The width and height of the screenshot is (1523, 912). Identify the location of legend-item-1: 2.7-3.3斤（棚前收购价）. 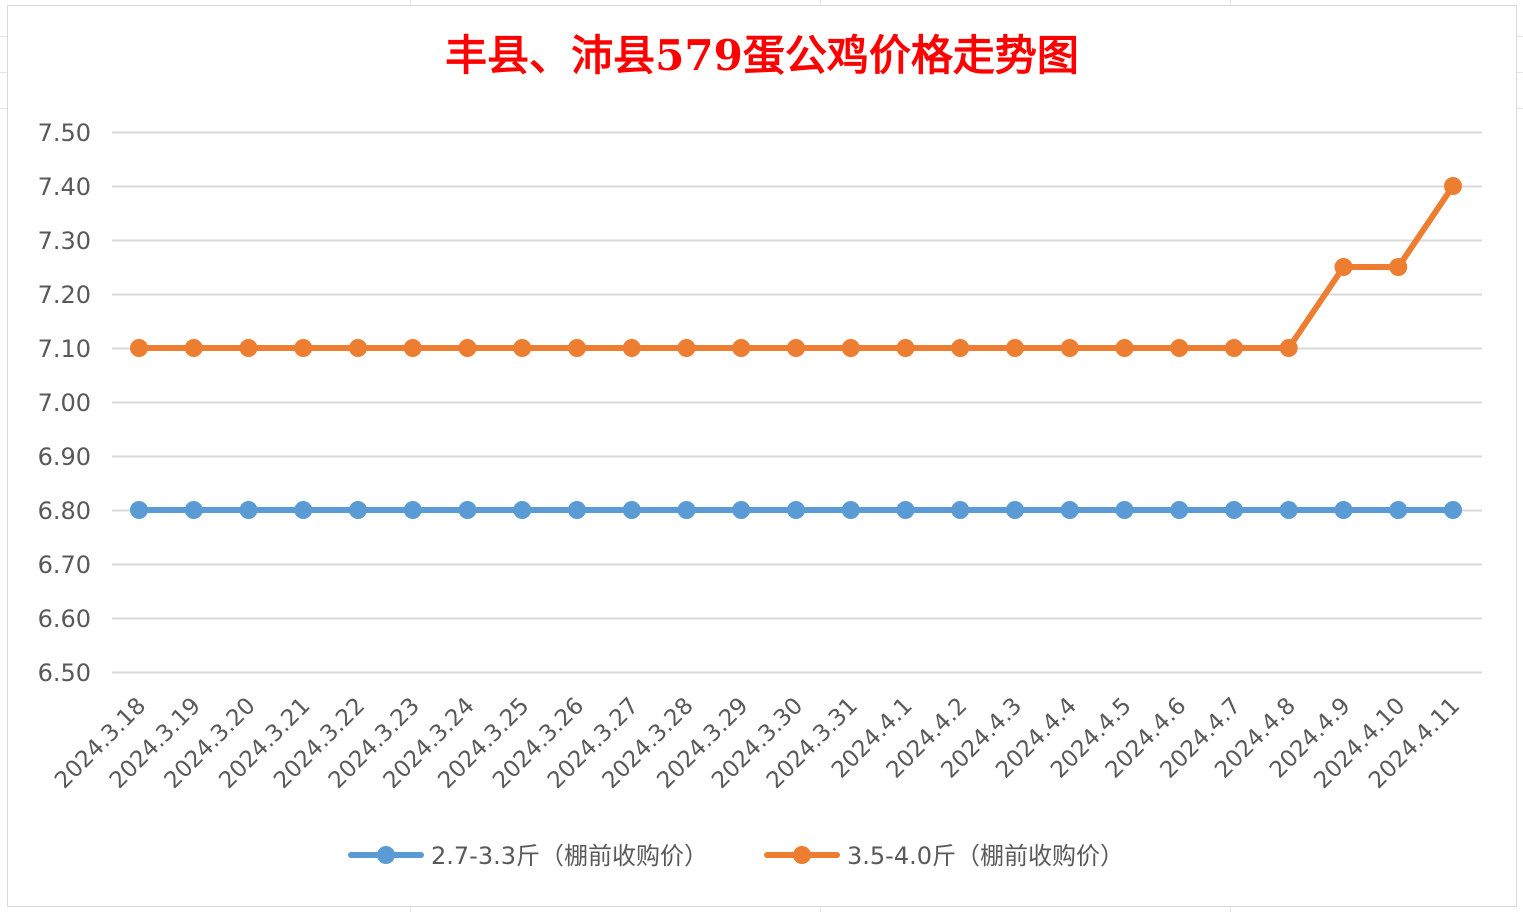
(528, 856).